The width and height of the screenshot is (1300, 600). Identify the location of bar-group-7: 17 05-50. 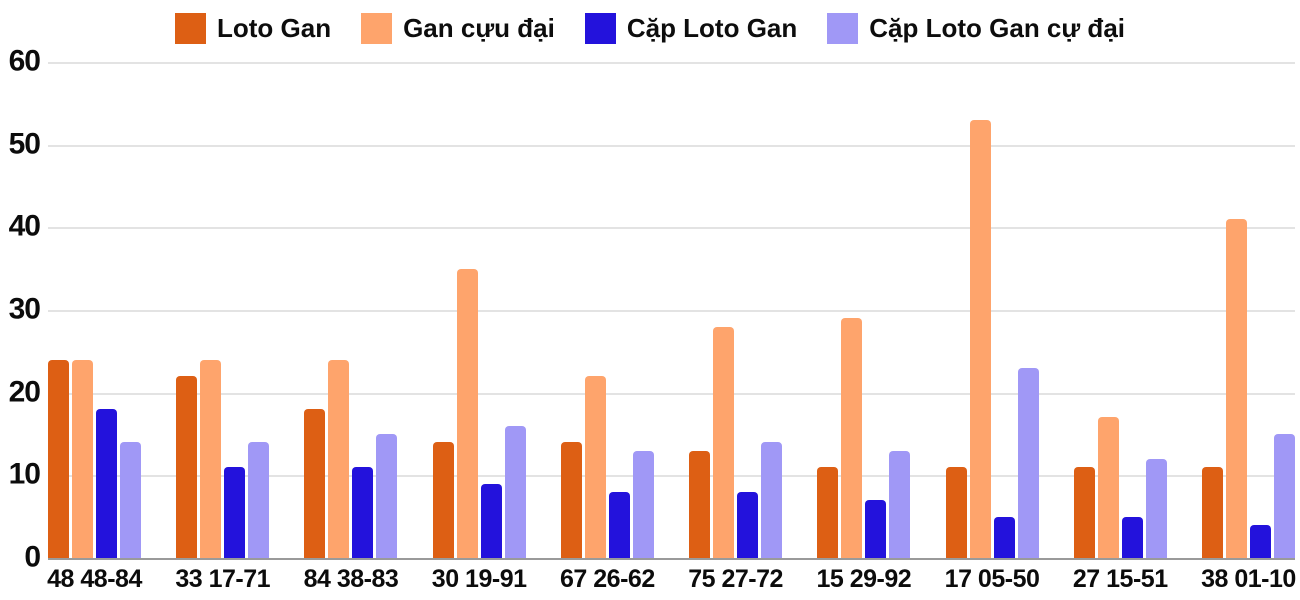
(992, 327).